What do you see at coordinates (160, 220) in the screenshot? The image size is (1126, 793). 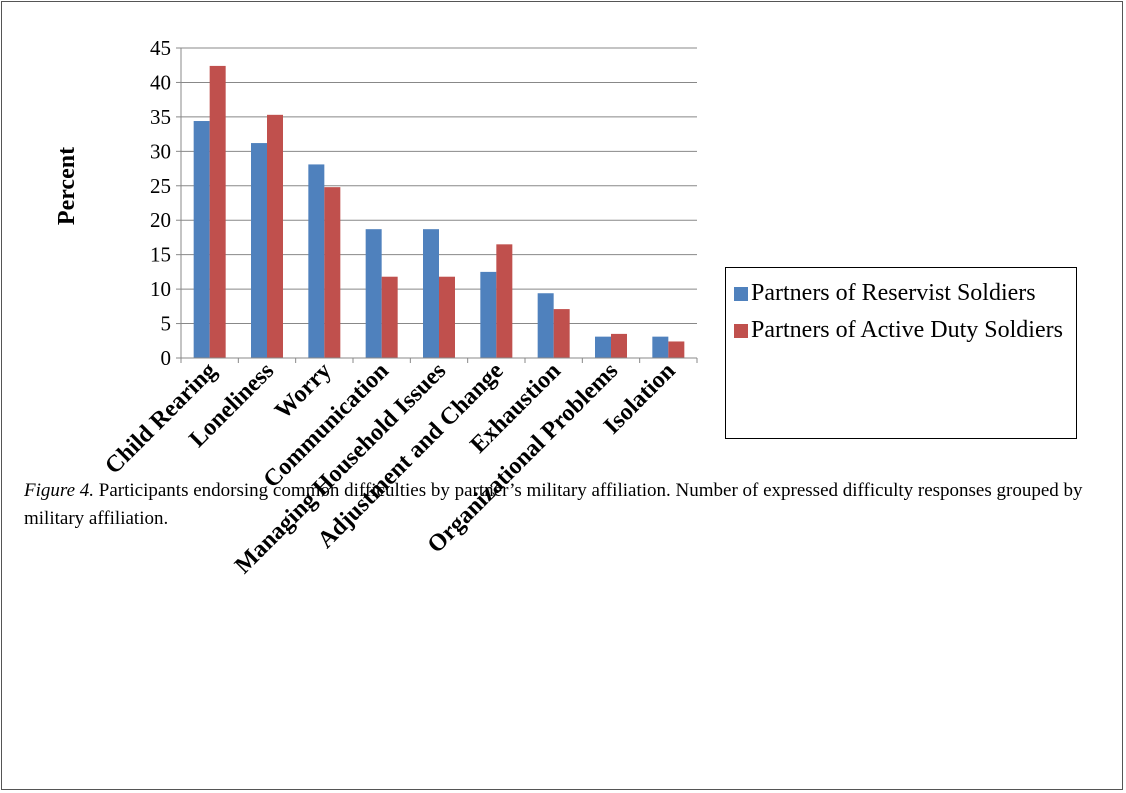 I see `y-tick-label: 20` at bounding box center [160, 220].